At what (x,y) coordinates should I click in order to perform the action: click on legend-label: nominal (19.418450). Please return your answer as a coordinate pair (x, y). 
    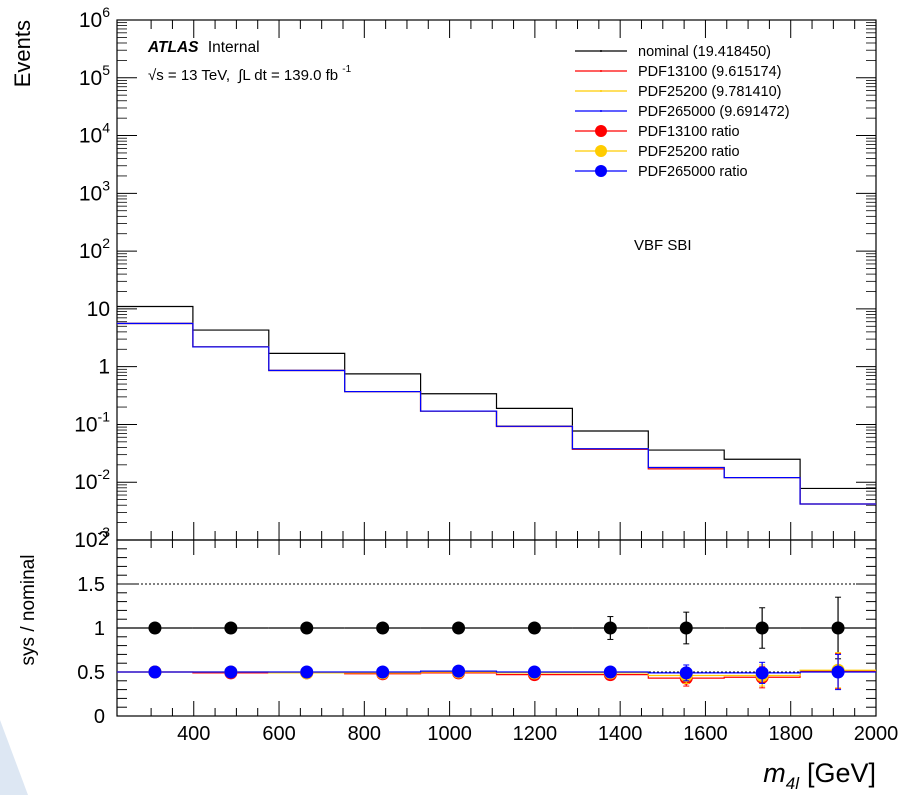
    Looking at the image, I should click on (704, 52).